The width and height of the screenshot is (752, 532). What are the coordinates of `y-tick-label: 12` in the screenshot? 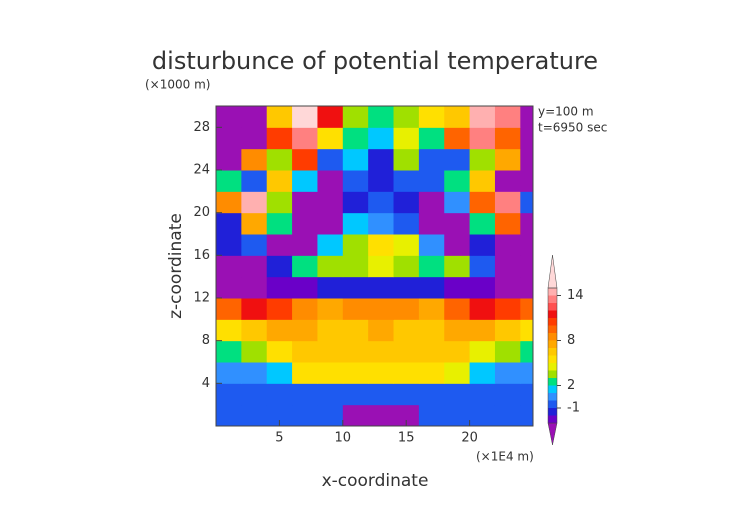 It's located at (201, 298).